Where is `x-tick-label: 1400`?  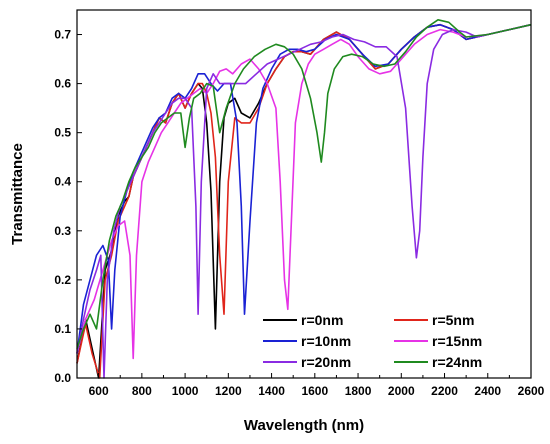 x-tick-label: 1400 is located at coordinates (271, 391).